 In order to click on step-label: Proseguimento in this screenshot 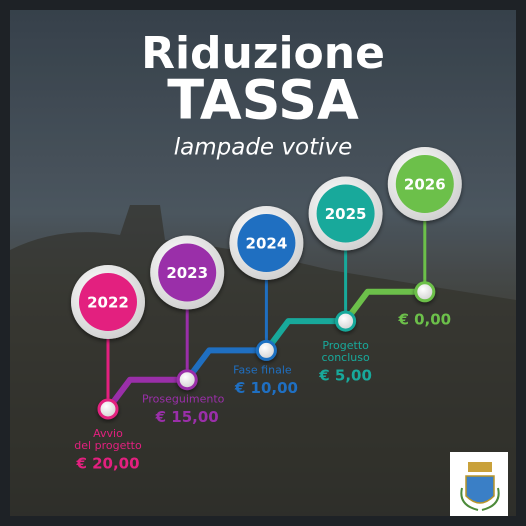, I will do `click(183, 399)`.